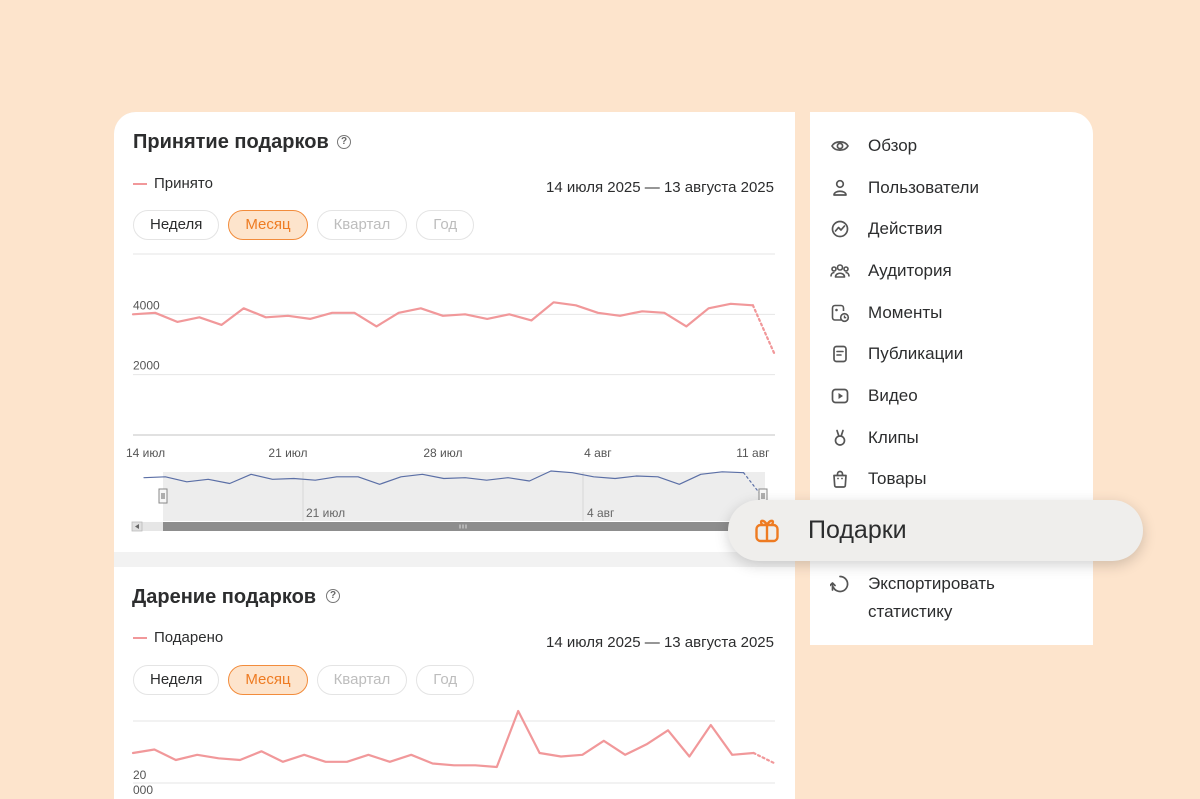 This screenshot has height=799, width=1200. I want to click on sidebar-item-actions: Действия, so click(951, 229).